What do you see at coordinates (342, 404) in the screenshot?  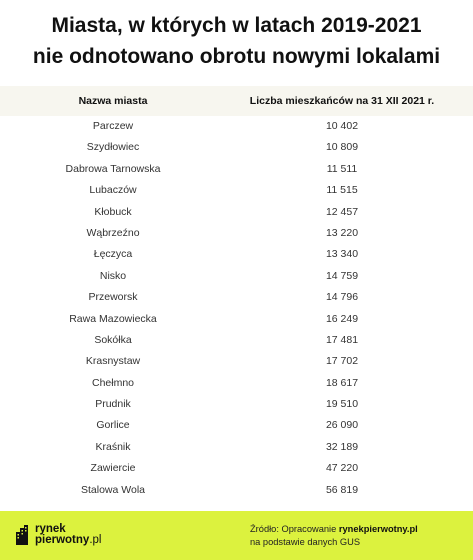 I see `population-cell: 19 510` at bounding box center [342, 404].